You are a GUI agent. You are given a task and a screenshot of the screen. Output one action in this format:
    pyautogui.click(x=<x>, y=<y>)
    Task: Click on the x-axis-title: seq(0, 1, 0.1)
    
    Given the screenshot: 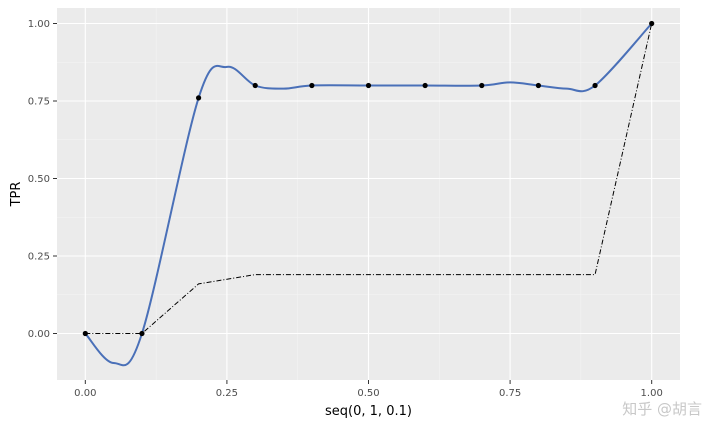 What is the action you would take?
    pyautogui.click(x=368, y=411)
    